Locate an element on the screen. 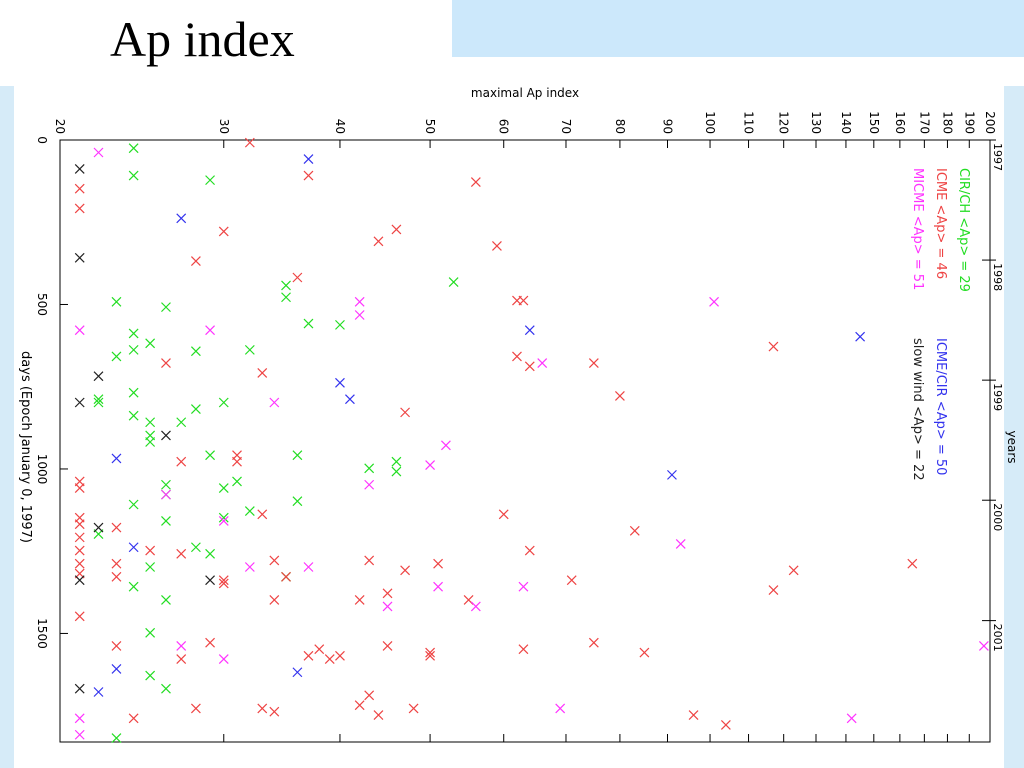  x-tick-label: 50 is located at coordinates (430, 126).